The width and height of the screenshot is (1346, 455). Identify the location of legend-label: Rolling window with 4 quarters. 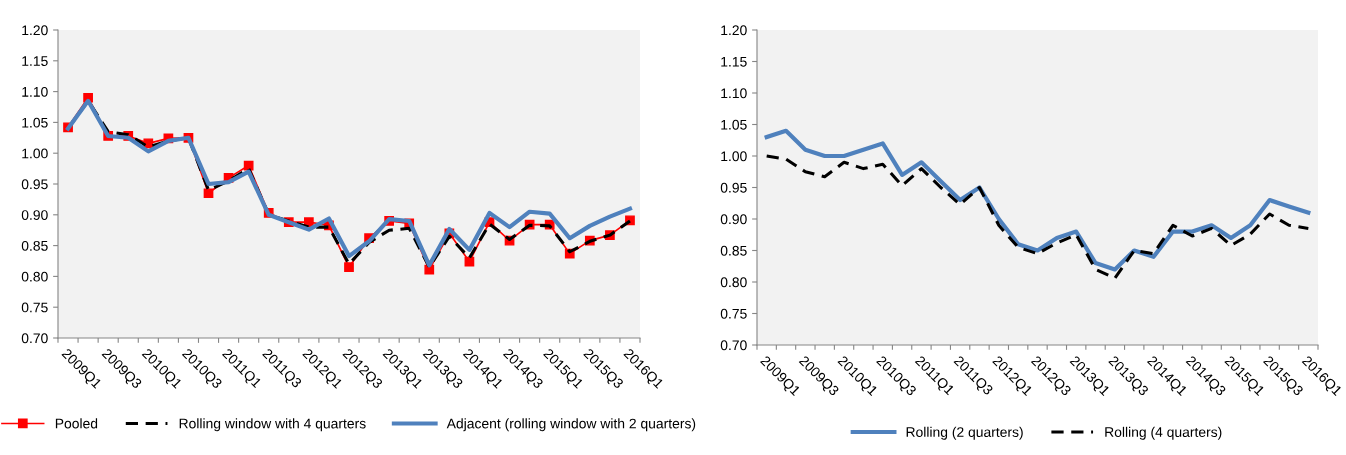
(272, 425).